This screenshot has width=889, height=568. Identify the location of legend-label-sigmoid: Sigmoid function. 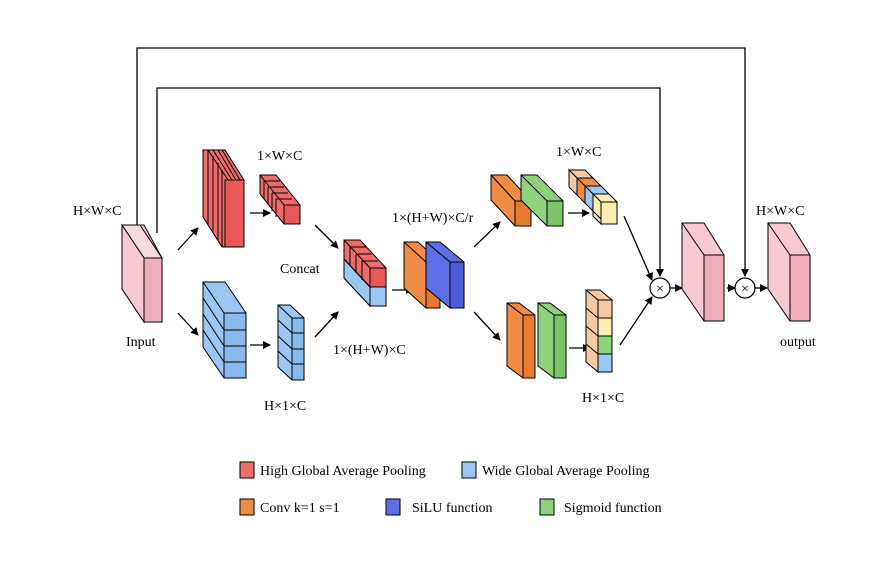
(613, 508).